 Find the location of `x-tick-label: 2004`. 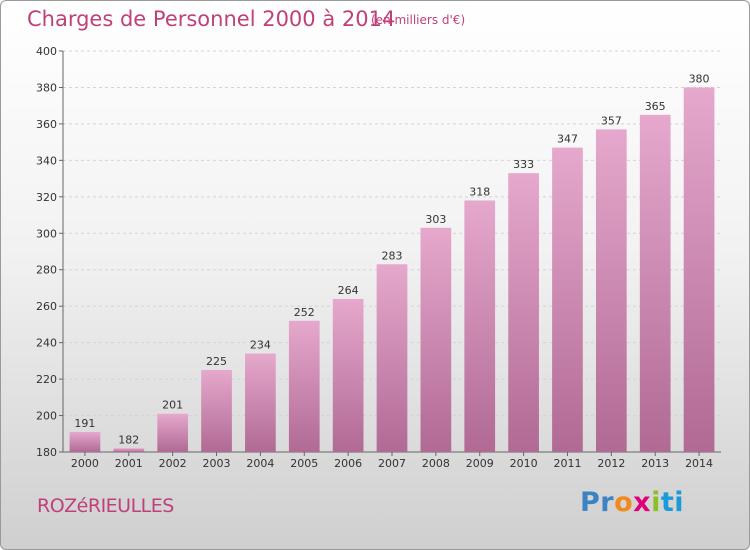

x-tick-label: 2004 is located at coordinates (260, 463).